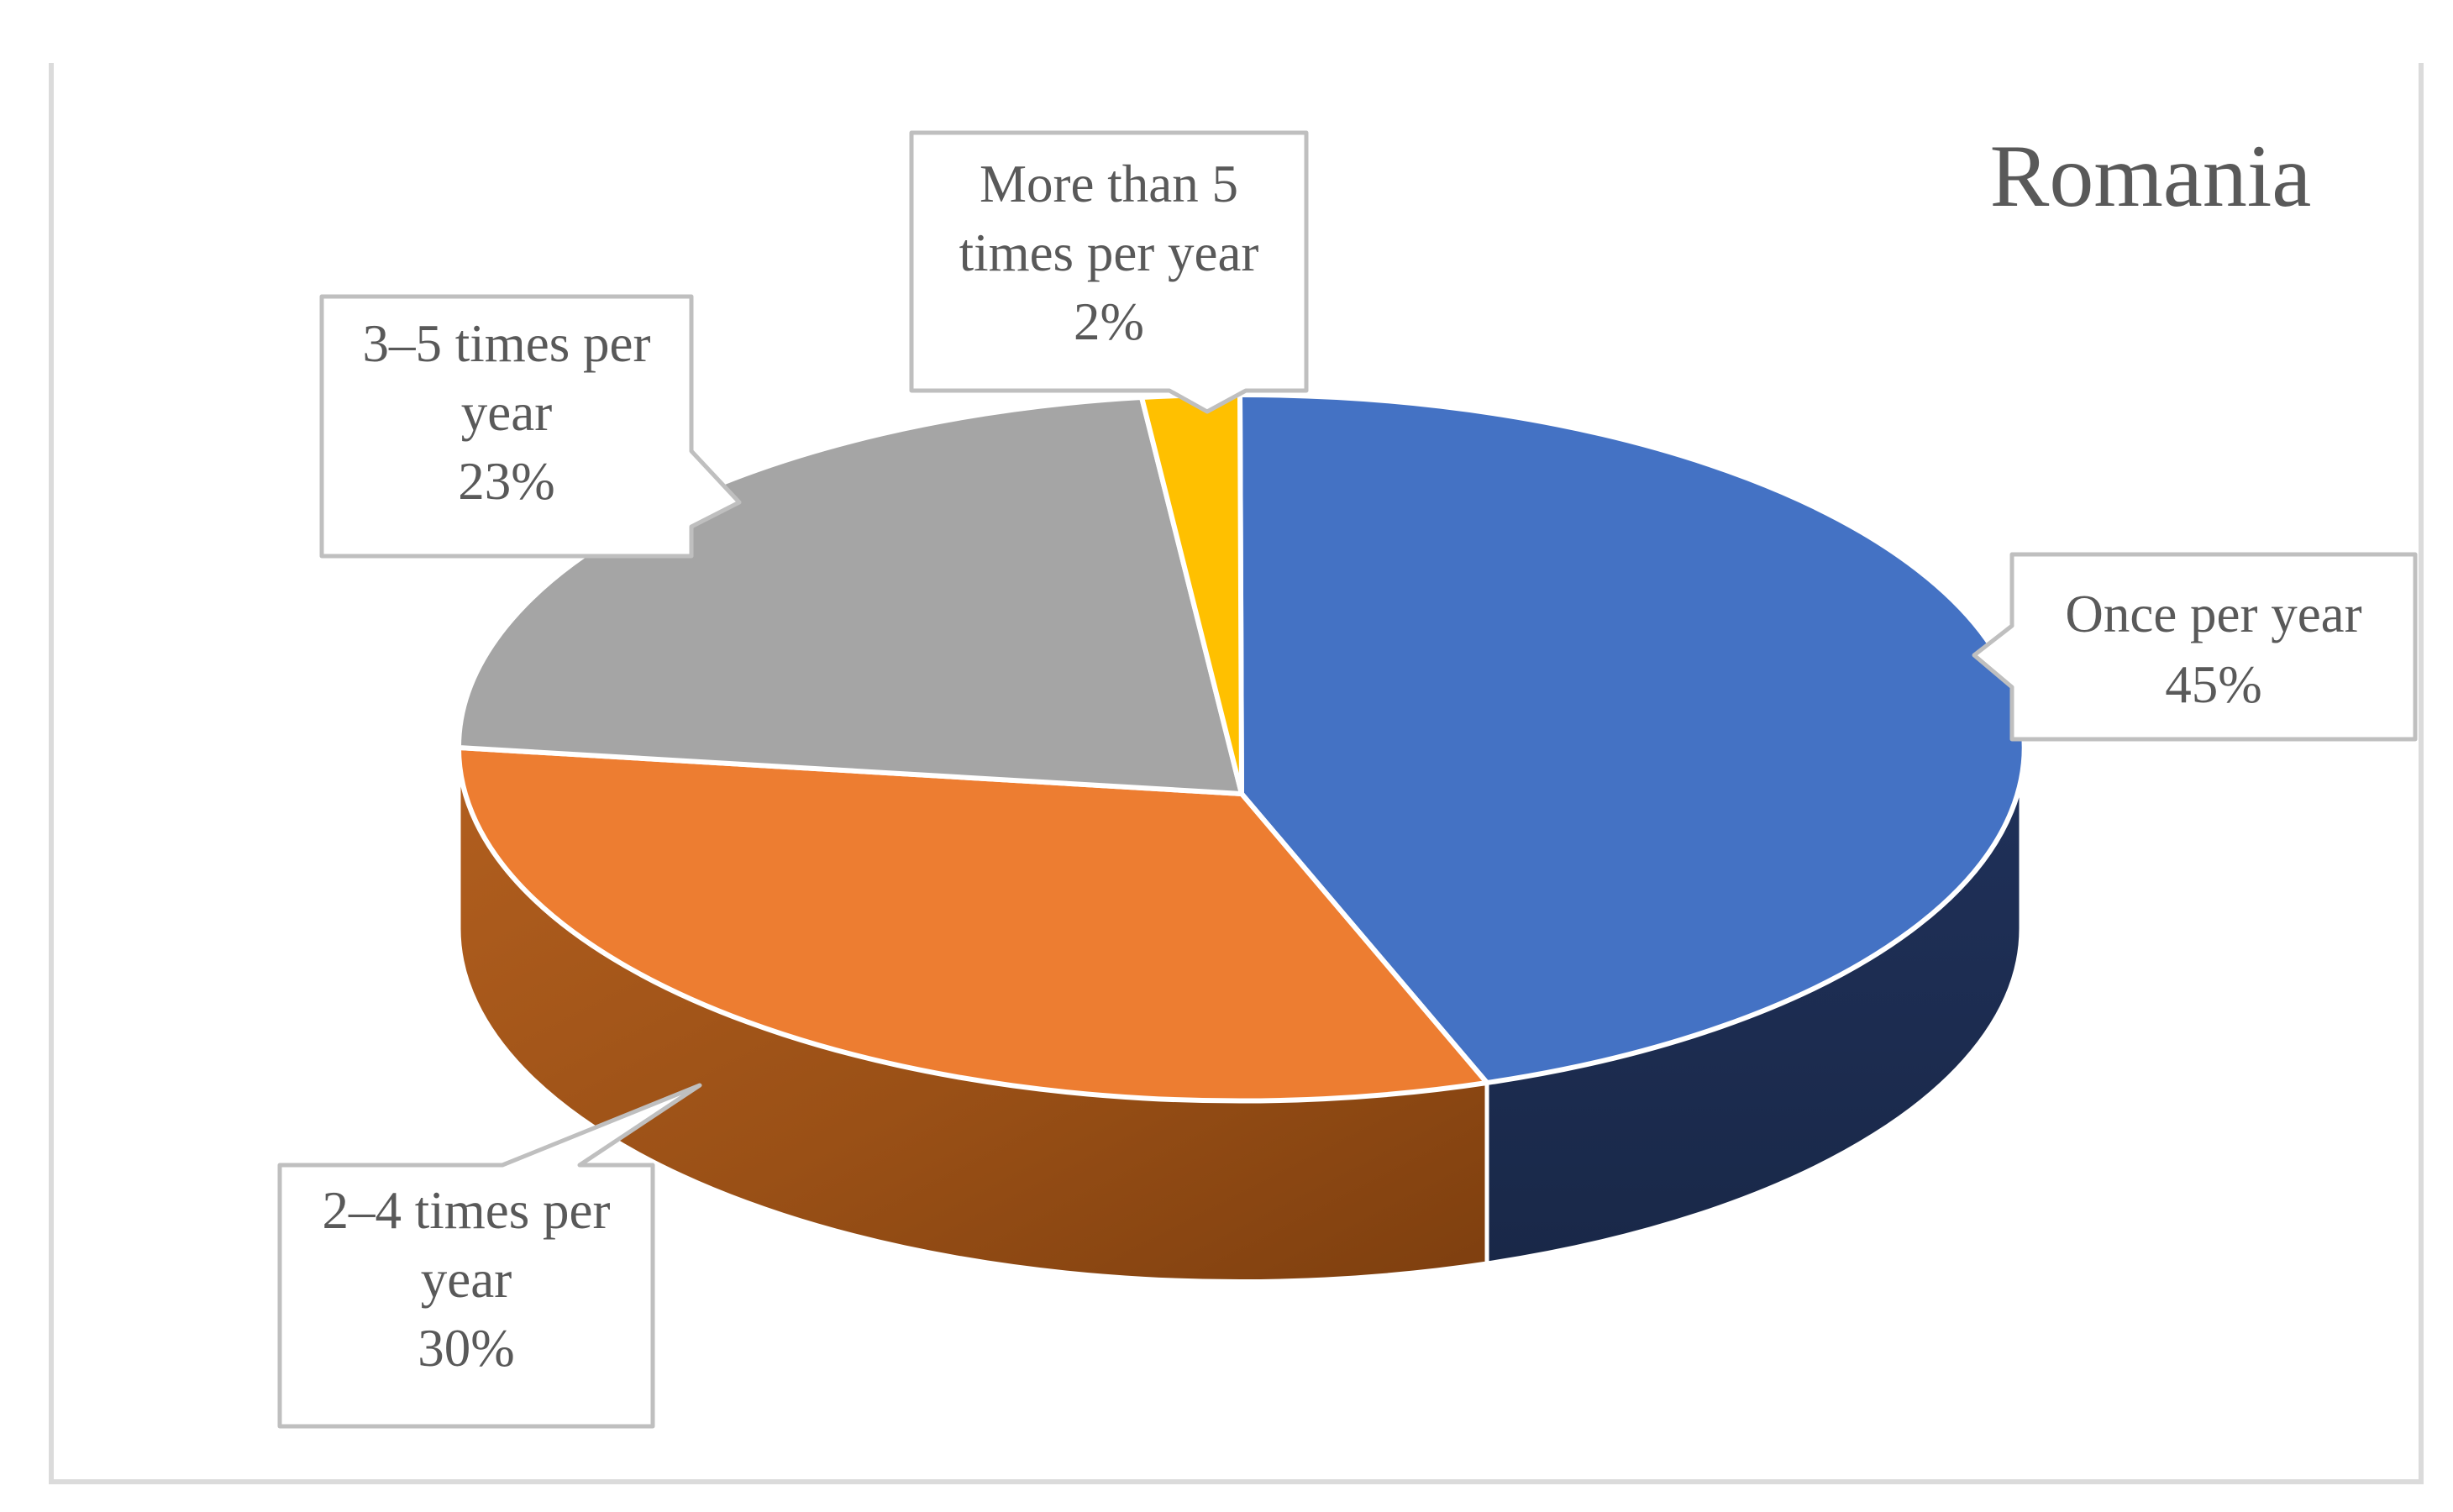 This screenshot has width=2453, height=1512. I want to click on callout-2-4-times: 2–4 times per year 30%, so click(489, 1256).